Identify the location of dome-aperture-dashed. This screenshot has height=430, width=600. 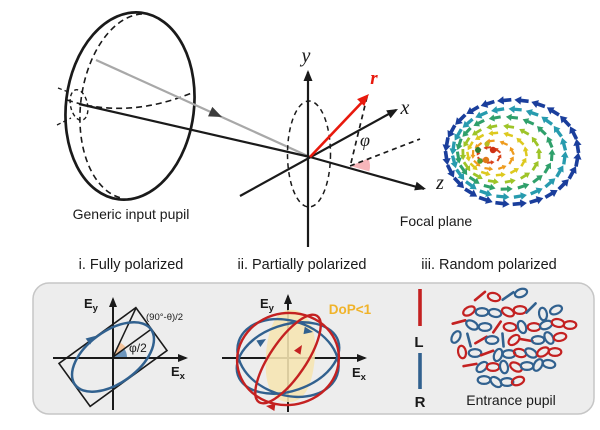
(79, 105).